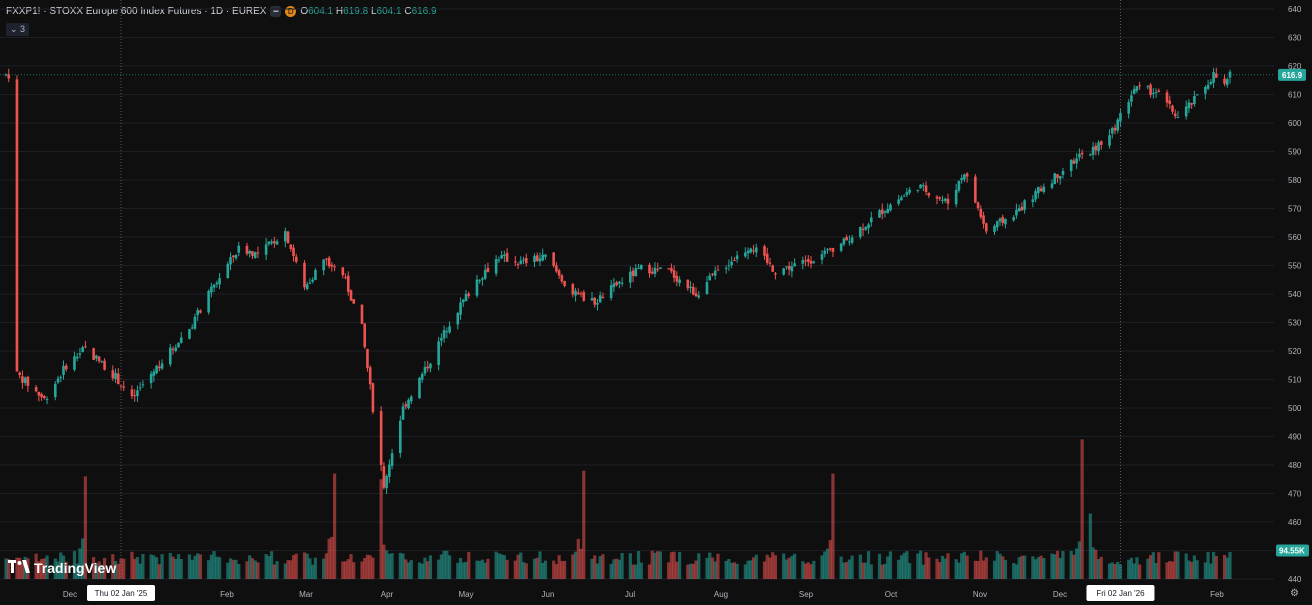 This screenshot has height=605, width=1312. What do you see at coordinates (1294, 593) in the screenshot?
I see `settings-icon: ⚙` at bounding box center [1294, 593].